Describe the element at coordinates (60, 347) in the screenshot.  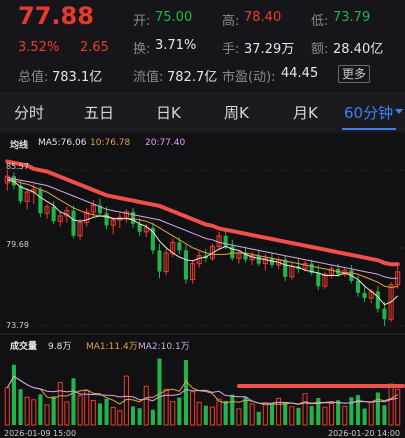
I see `volume-legend-value: 9.8万` at that location.